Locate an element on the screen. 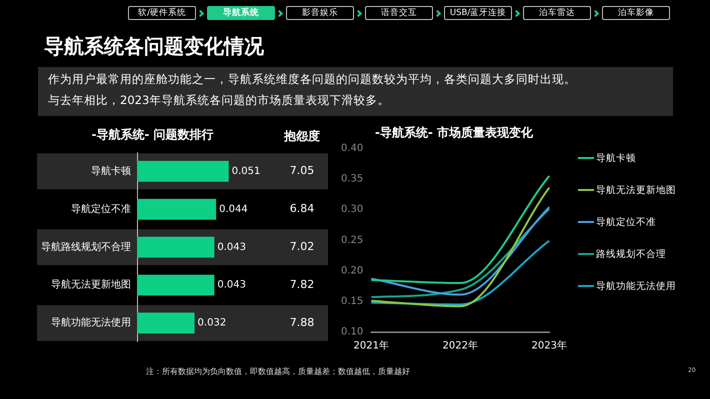 The height and width of the screenshot is (399, 710). text: 导航系统各问题变化情况 is located at coordinates (154, 46).